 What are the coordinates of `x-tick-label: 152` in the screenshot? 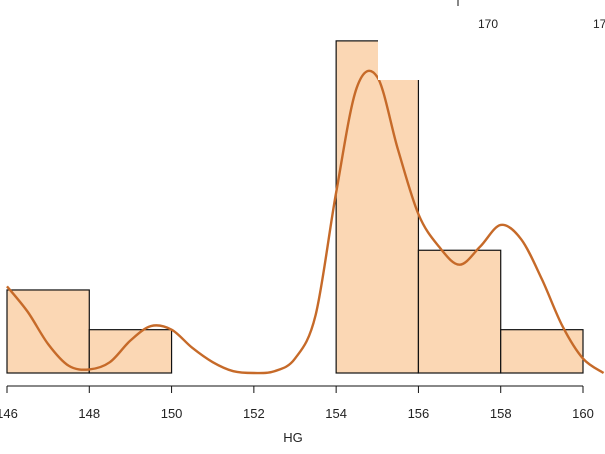 It's located at (254, 413).